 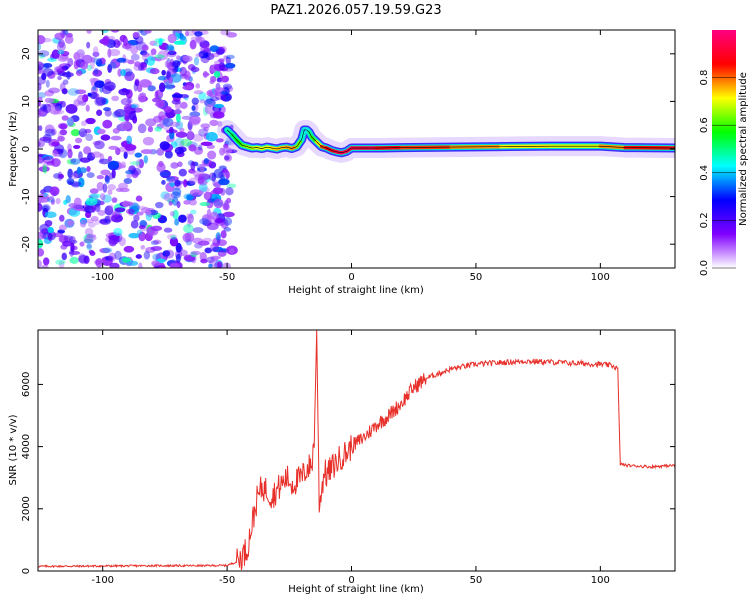 I want to click on spectrogram-x-tick-label: 0, so click(x=351, y=277).